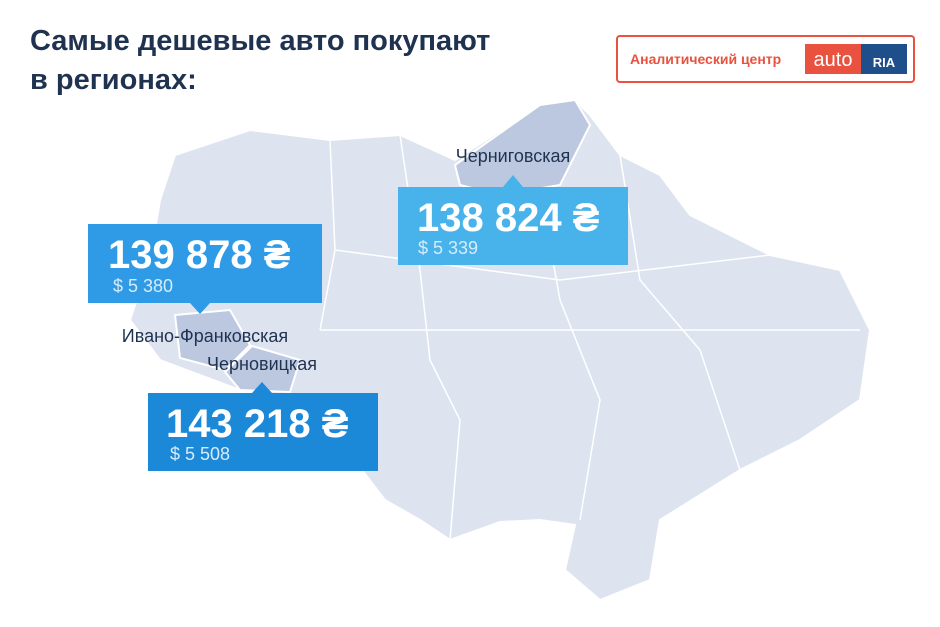  Describe the element at coordinates (200, 454) in the screenshot. I see `usd-price: $ 5 508` at that location.